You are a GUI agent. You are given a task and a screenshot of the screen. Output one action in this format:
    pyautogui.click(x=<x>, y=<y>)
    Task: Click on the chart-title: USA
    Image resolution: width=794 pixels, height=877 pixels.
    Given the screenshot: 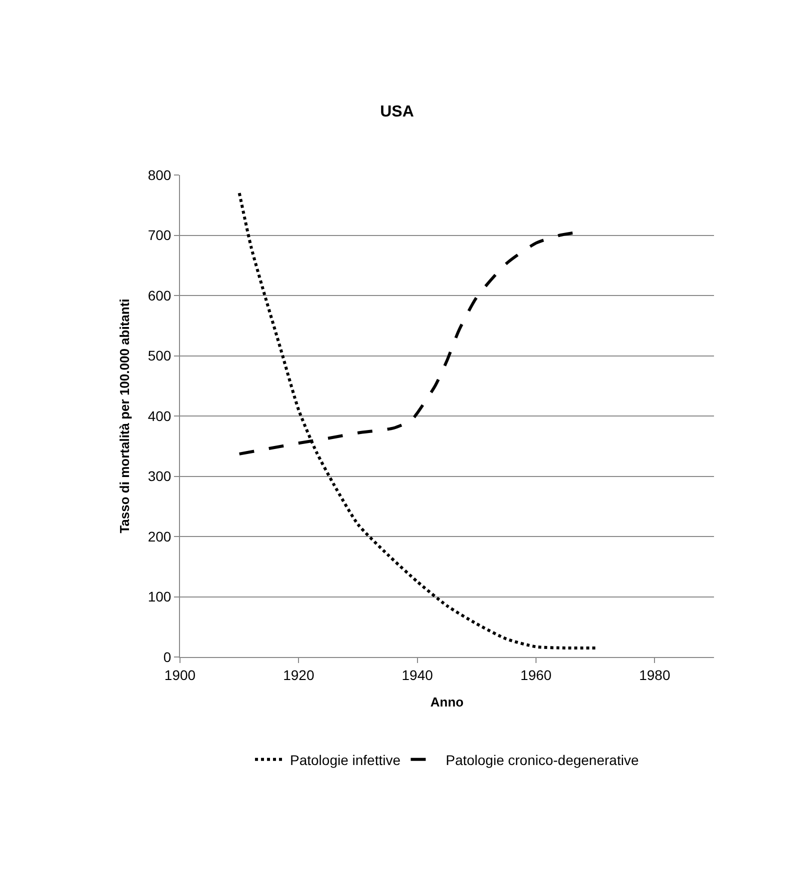 What is the action you would take?
    pyautogui.click(x=397, y=111)
    